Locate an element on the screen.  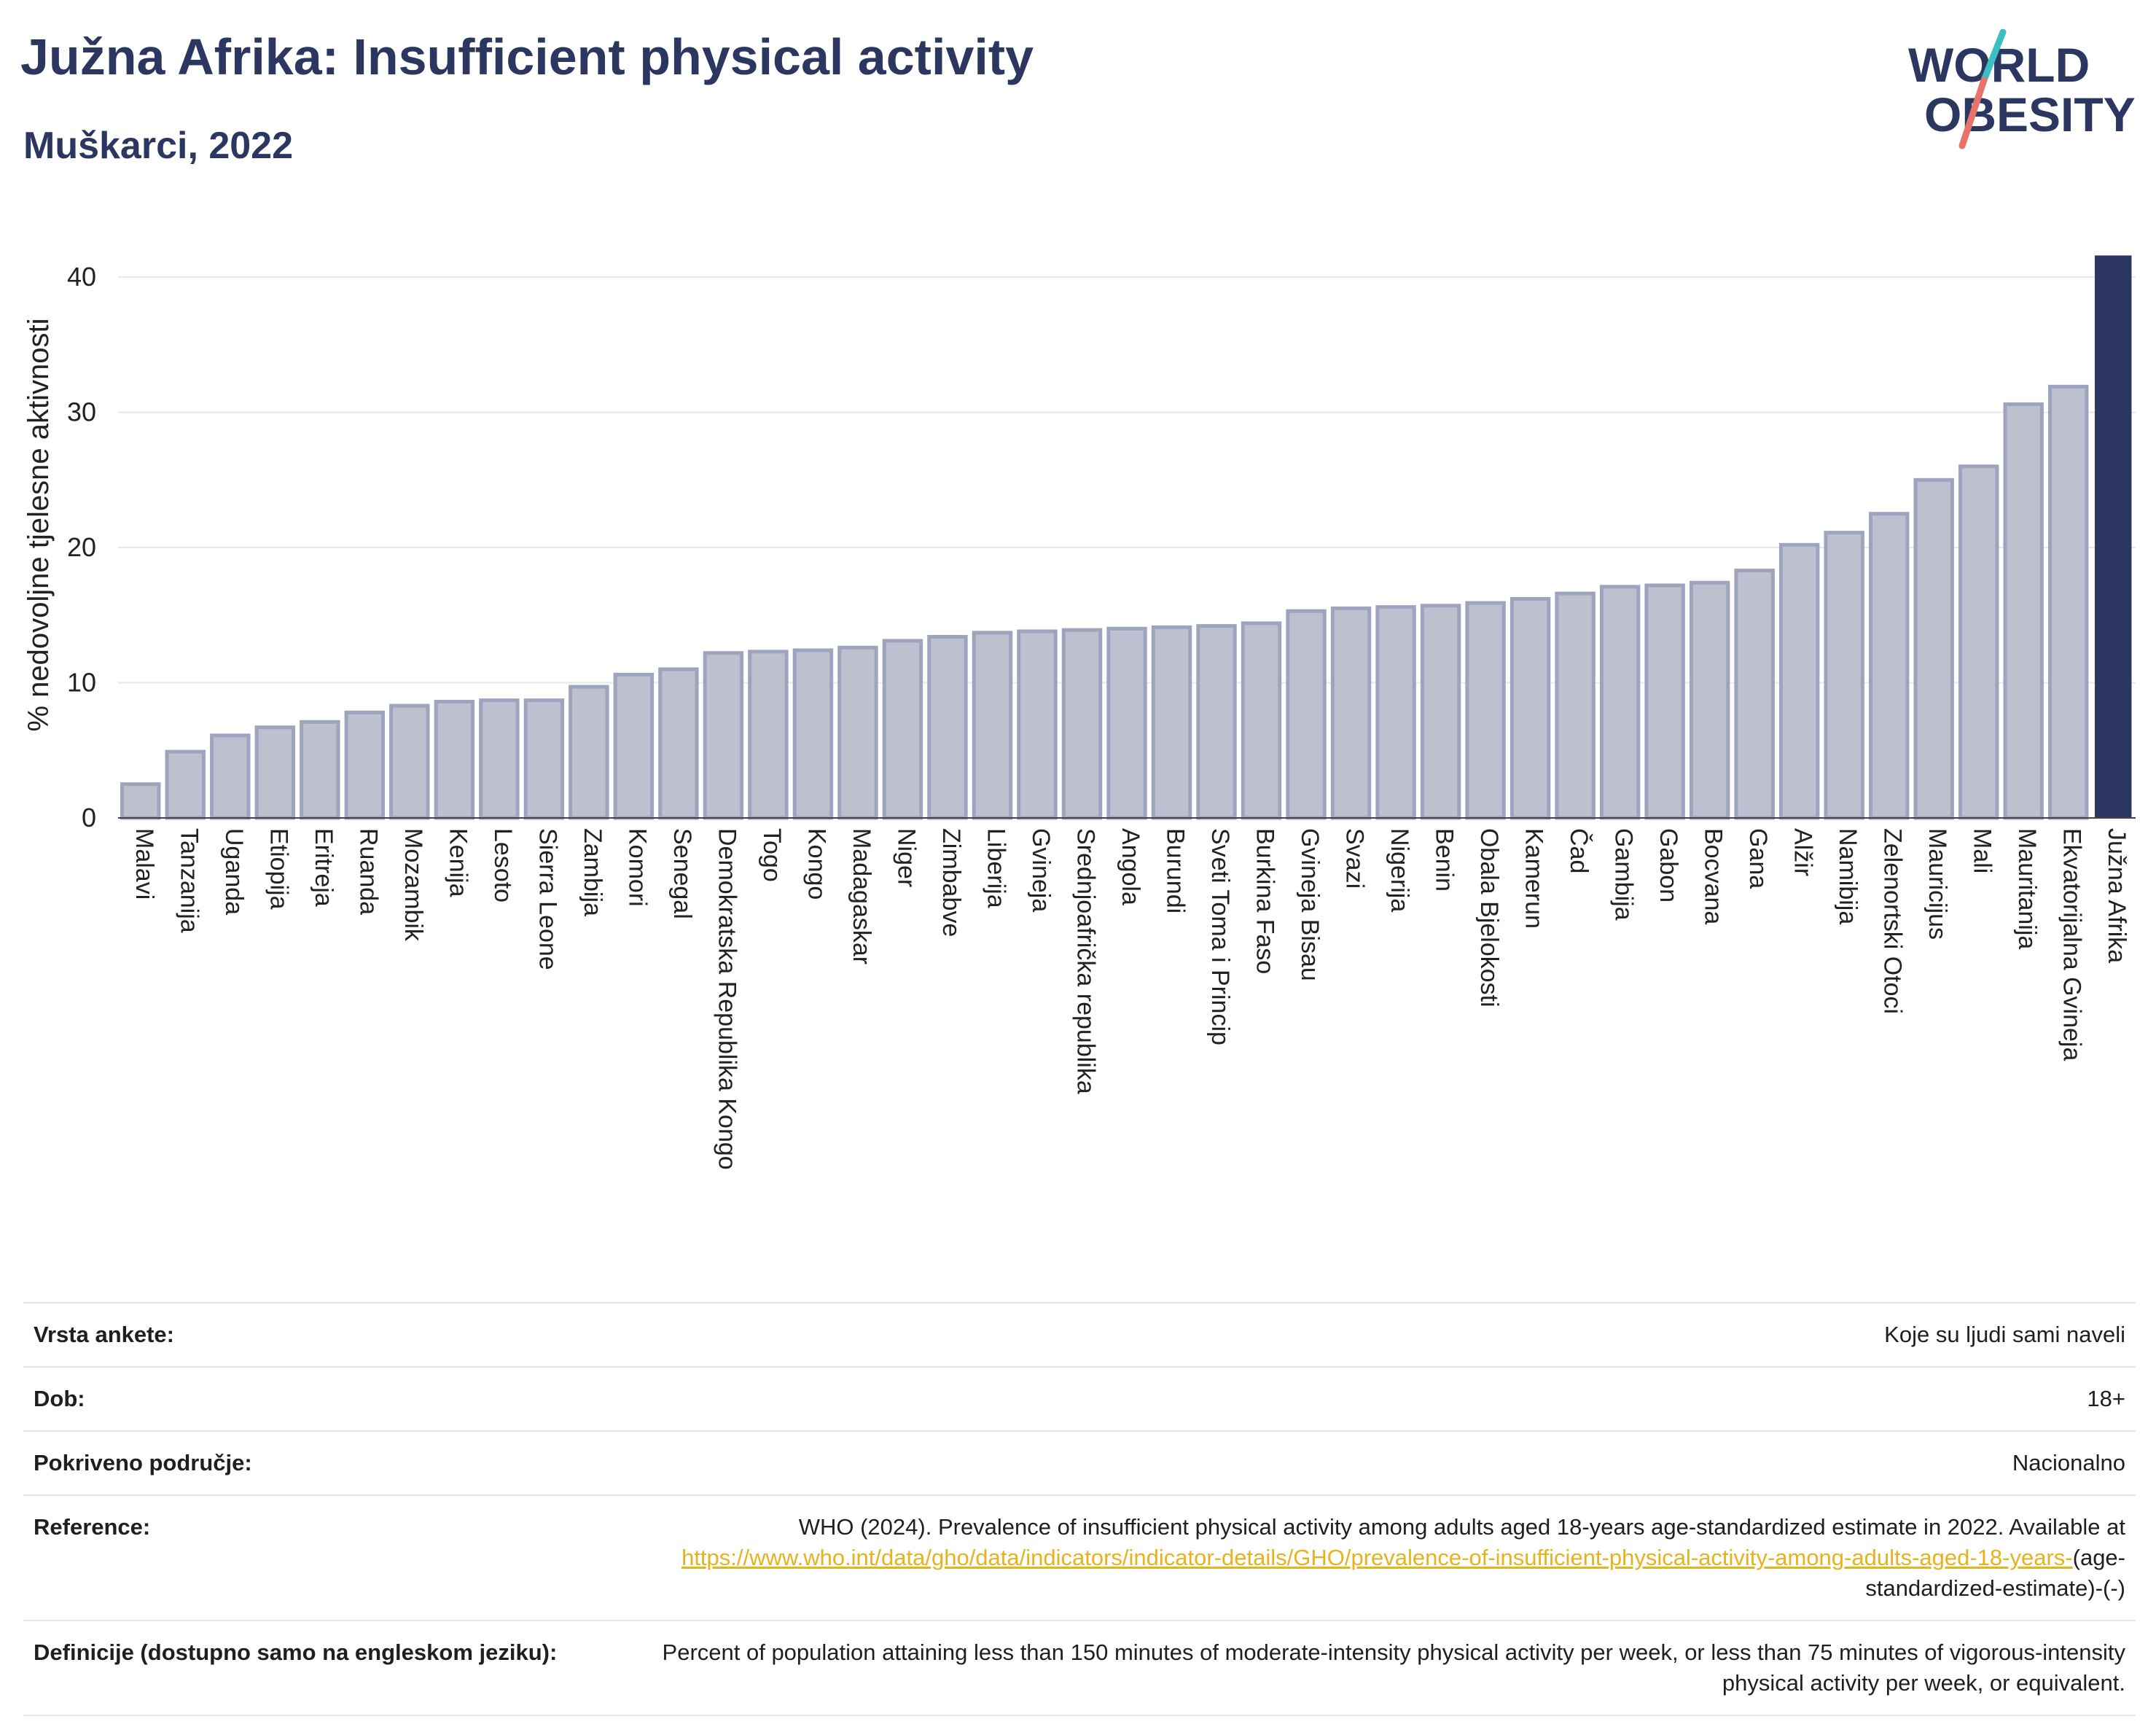
x-tick-label: Gabon is located at coordinates (1669, 865).